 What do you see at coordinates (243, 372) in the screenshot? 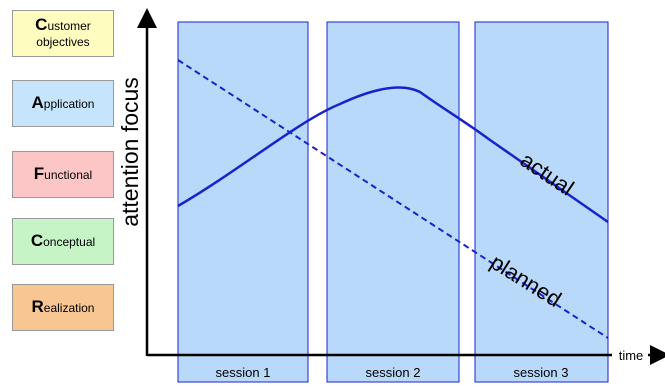
I see `session-label-1: session 1` at bounding box center [243, 372].